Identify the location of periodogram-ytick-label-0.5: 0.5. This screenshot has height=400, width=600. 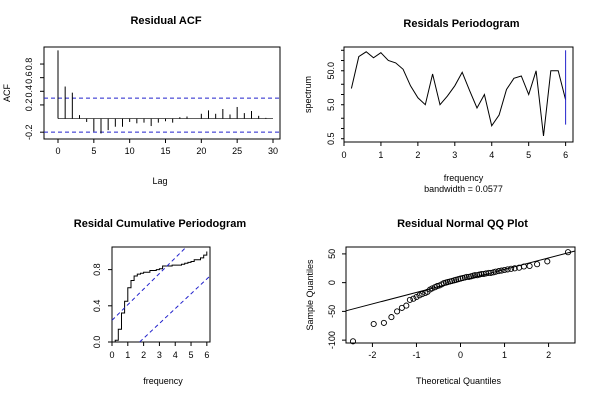
(331, 138).